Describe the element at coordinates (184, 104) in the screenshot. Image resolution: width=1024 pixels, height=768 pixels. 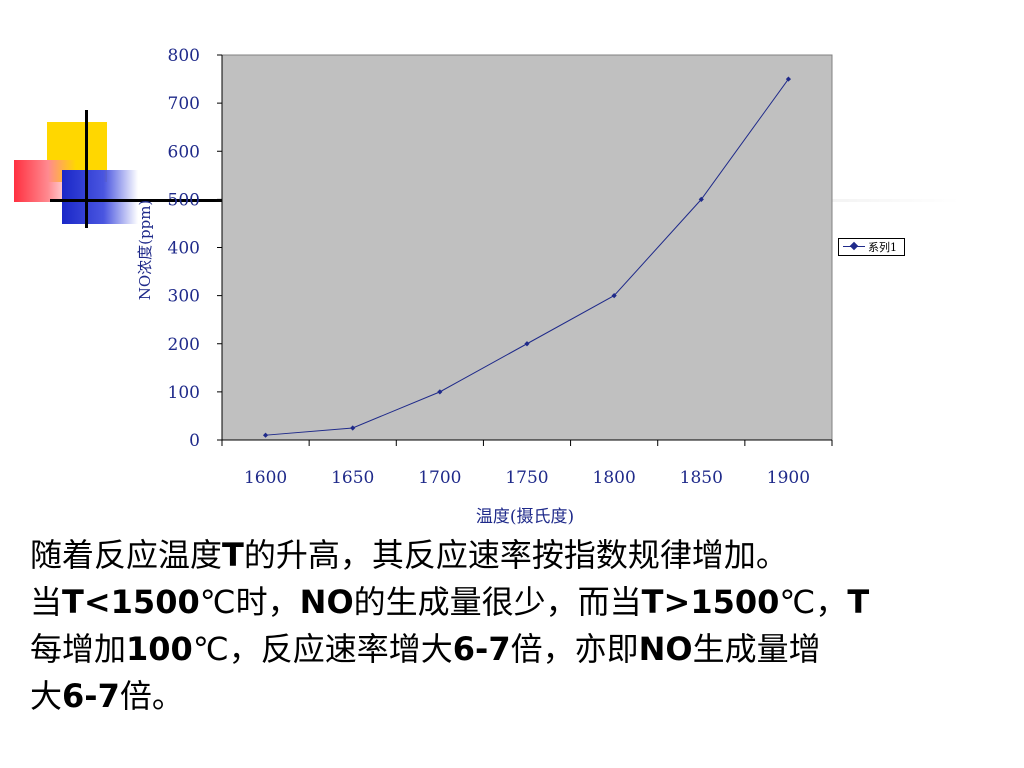
I see `y-tick-label: 700` at that location.